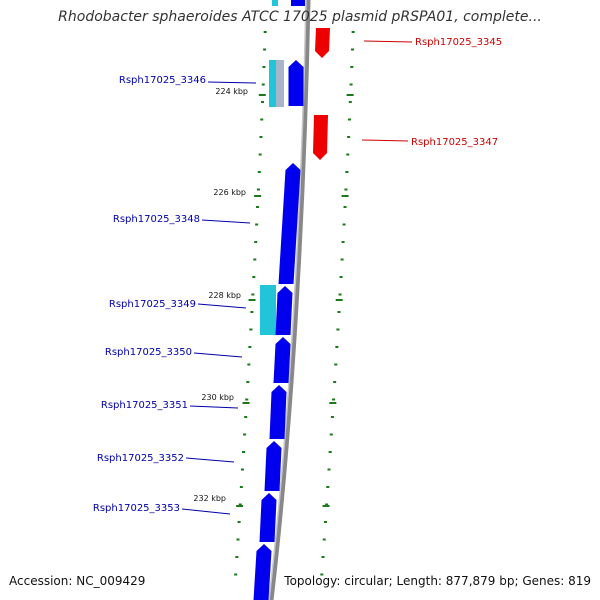 The image size is (600, 600). Describe the element at coordinates (231, 91) in the screenshot. I see `kbp-label: 224 kbp` at that location.